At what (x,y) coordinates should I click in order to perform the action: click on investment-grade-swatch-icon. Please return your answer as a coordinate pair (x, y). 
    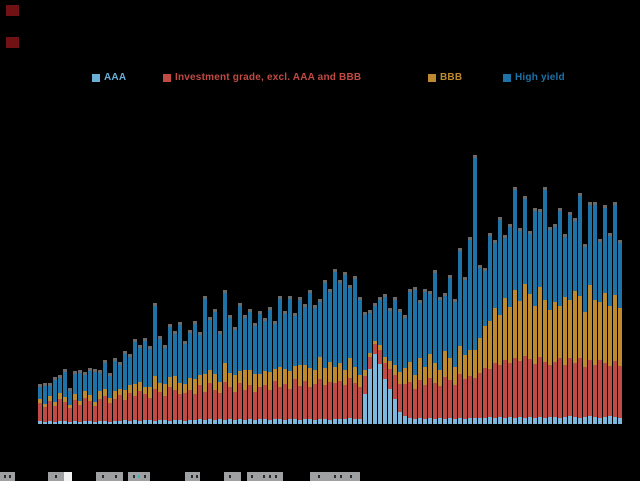
    Looking at the image, I should click on (167, 77).